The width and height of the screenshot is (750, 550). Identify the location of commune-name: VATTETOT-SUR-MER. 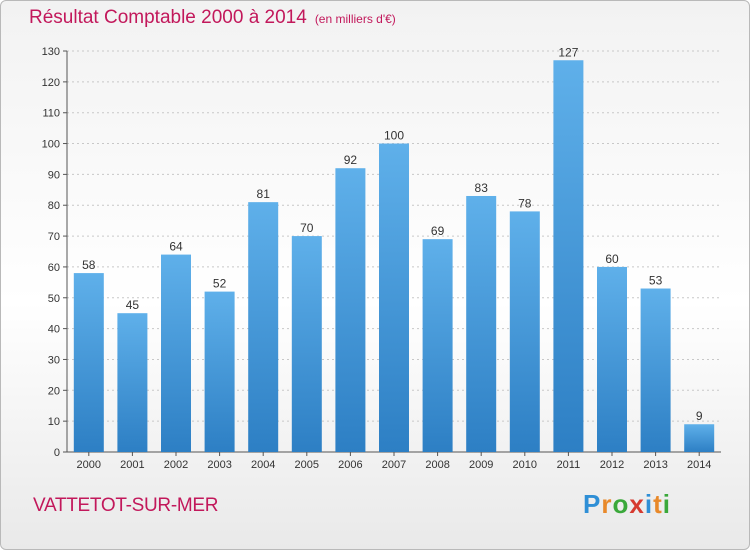
(126, 505).